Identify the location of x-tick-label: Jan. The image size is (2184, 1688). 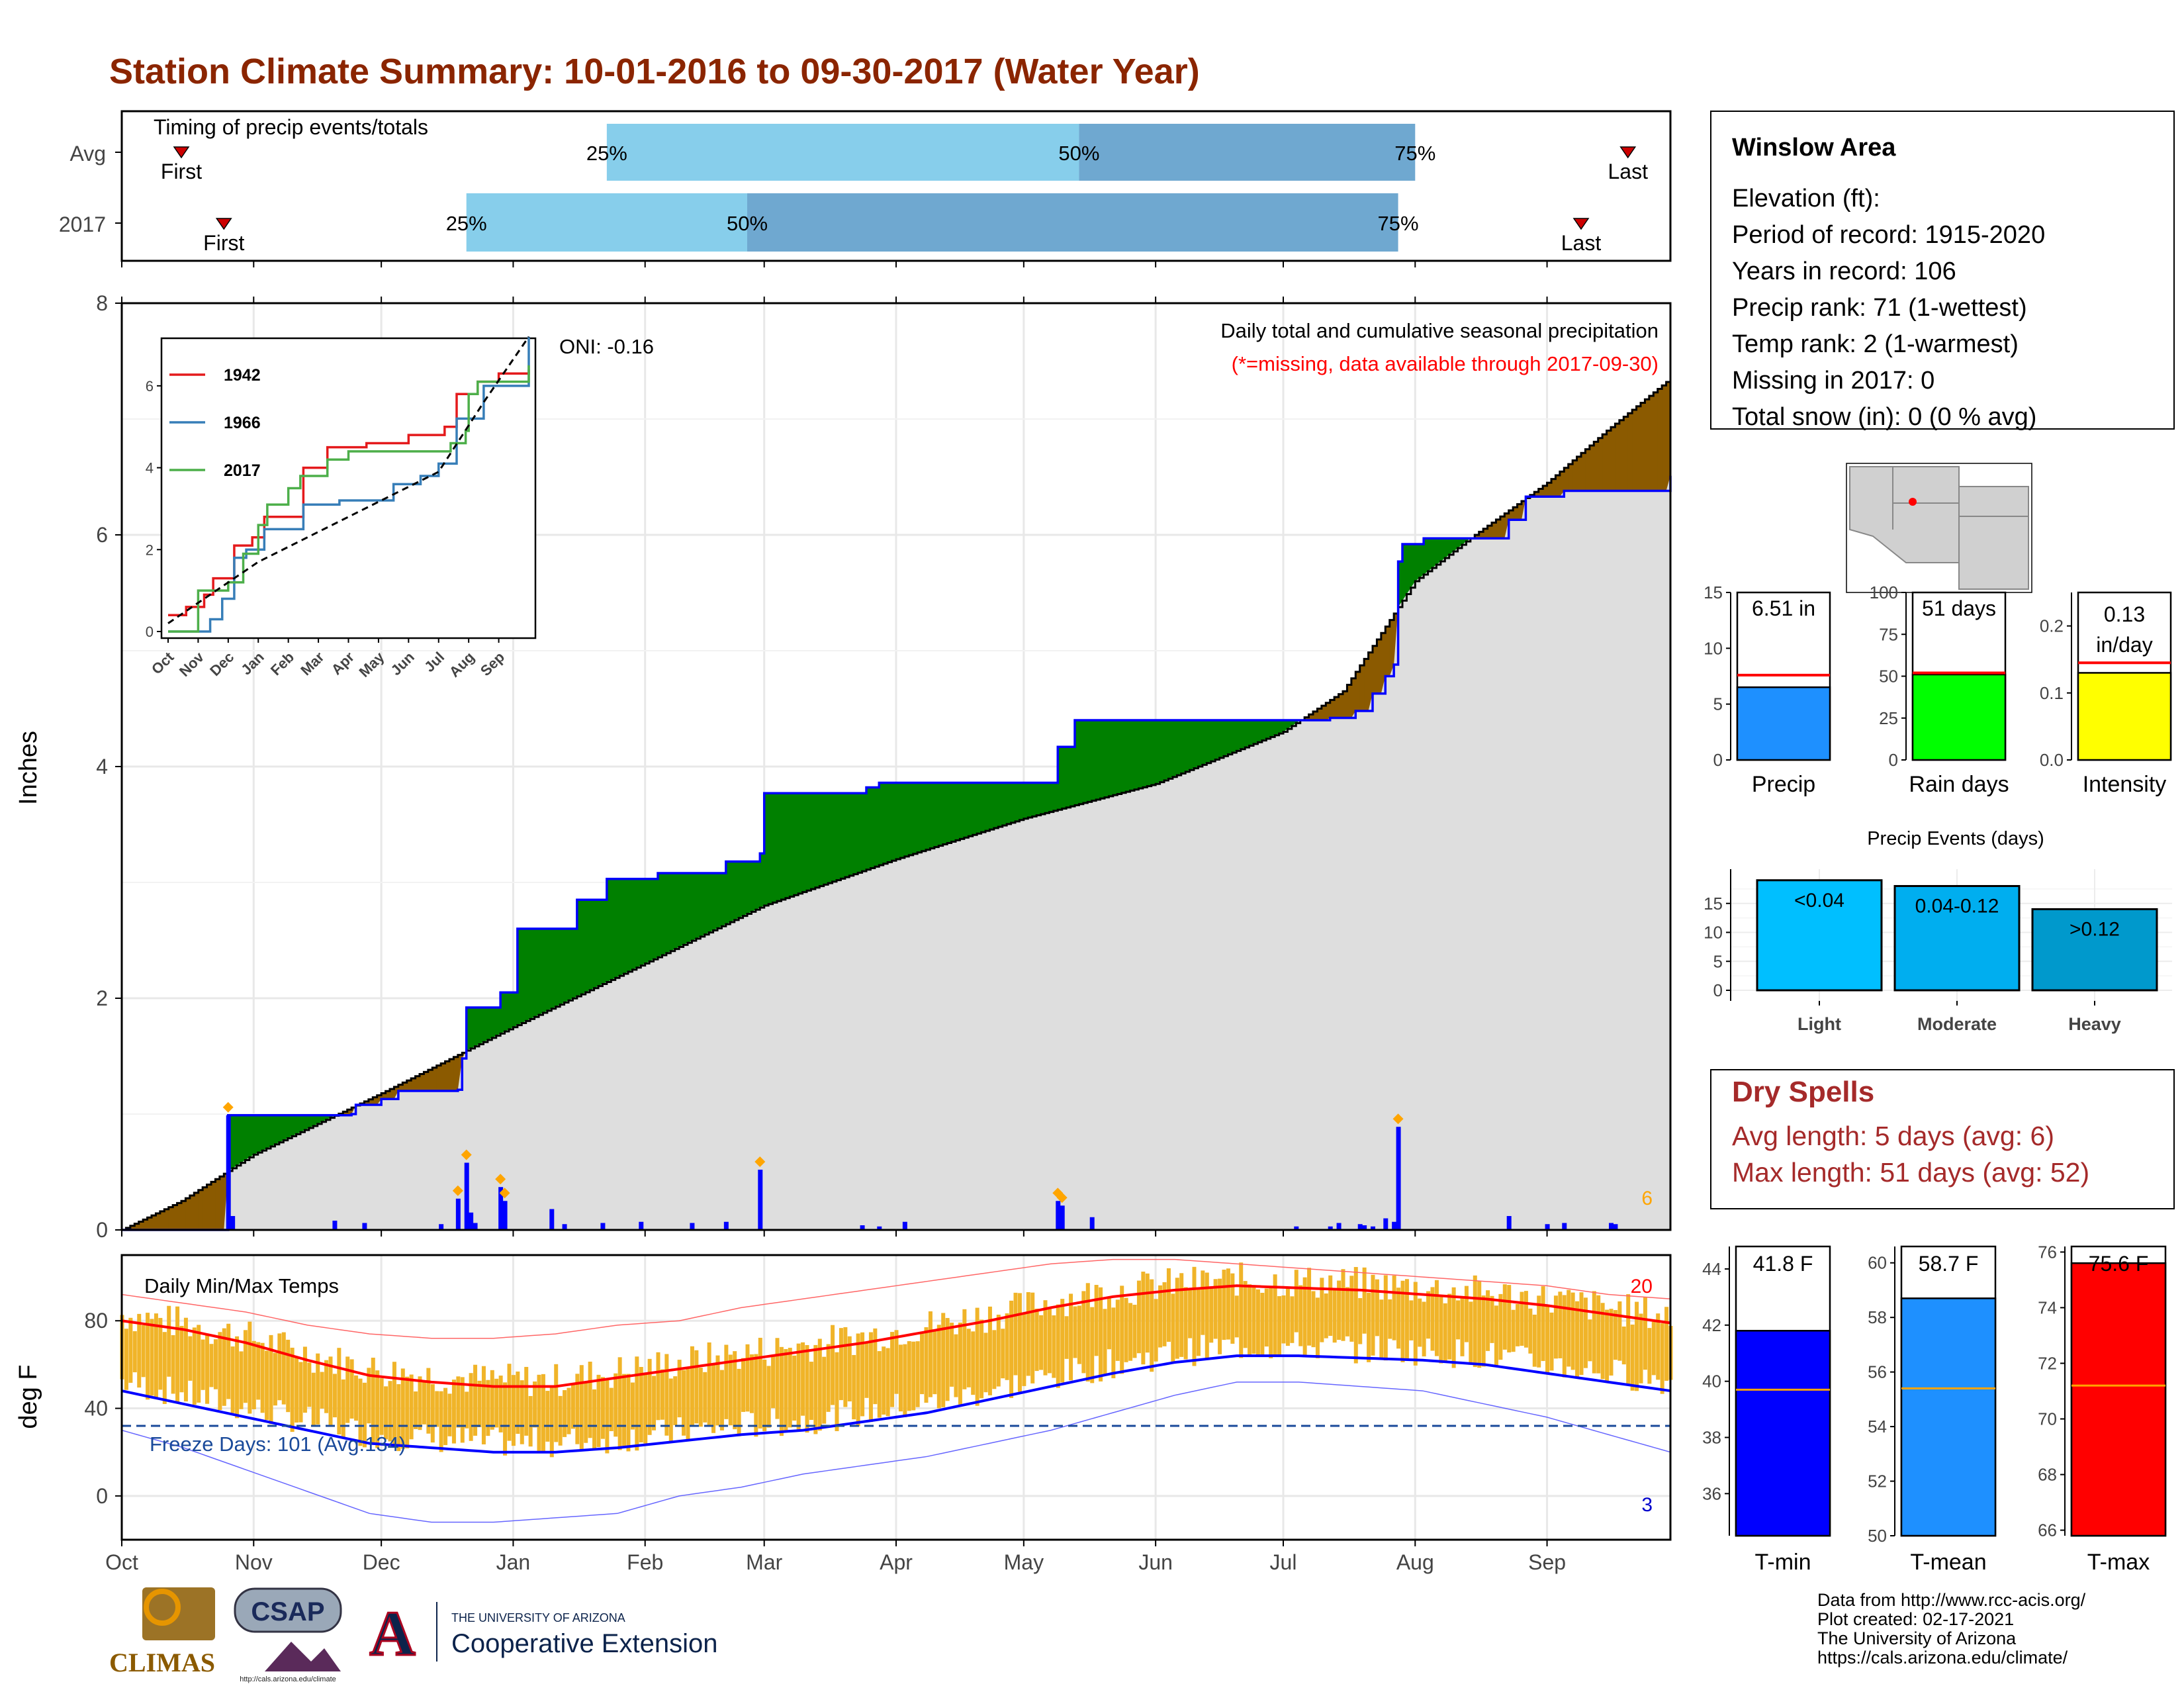
(513, 1562).